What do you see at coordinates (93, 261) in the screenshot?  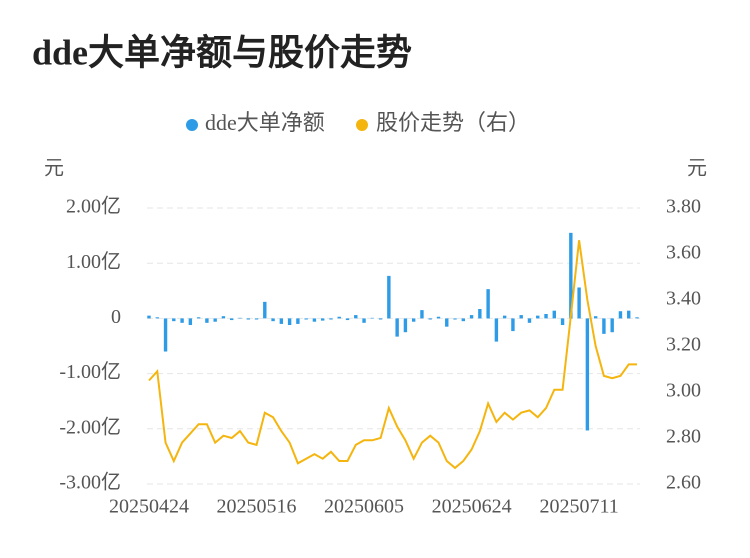 I see `y-tick-label: 1.00亿` at bounding box center [93, 261].